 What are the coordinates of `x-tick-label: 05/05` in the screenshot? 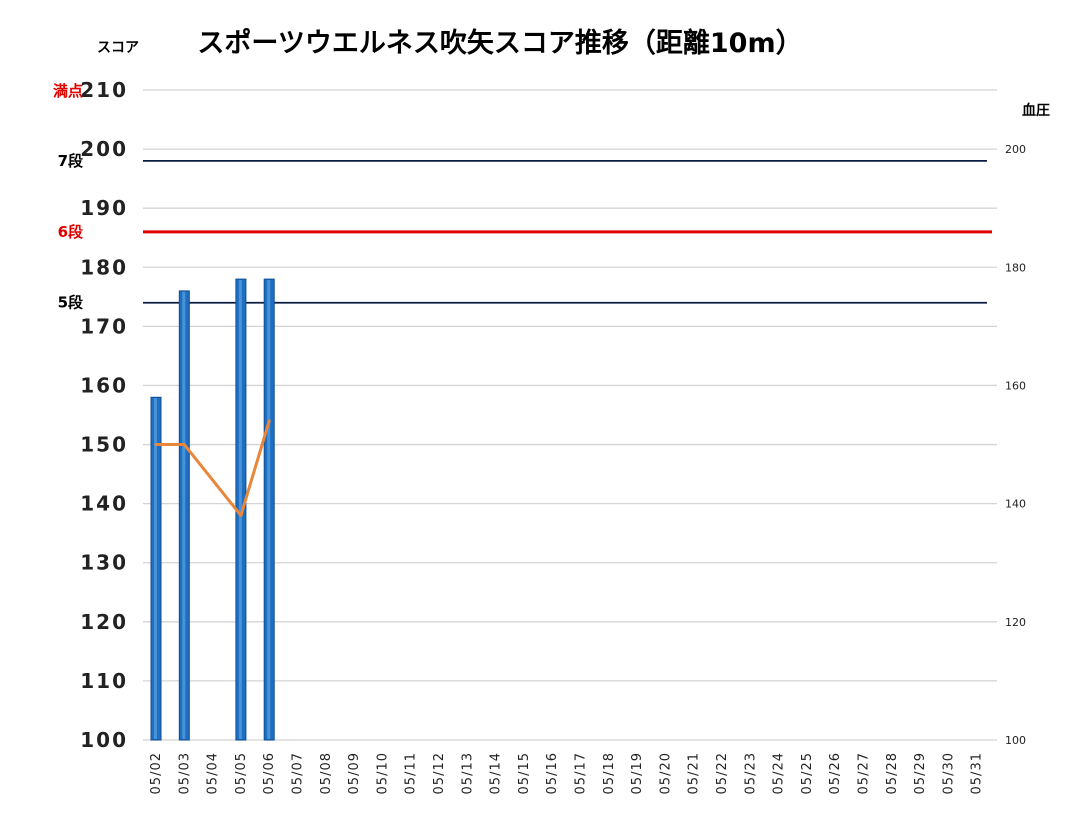 It's located at (241, 773).